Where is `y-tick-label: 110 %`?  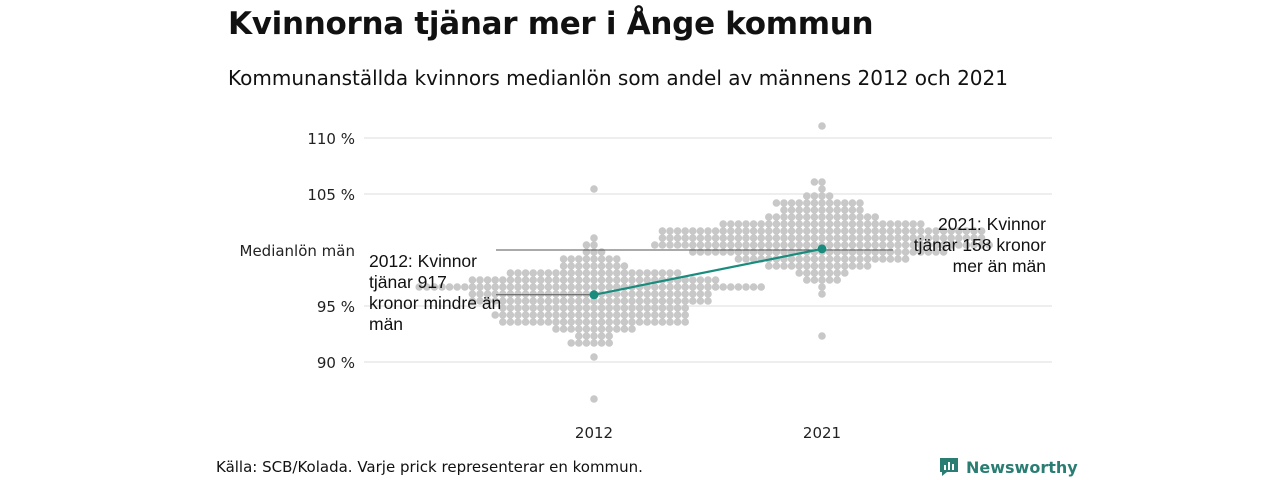
y-tick-label: 110 % is located at coordinates (331, 139).